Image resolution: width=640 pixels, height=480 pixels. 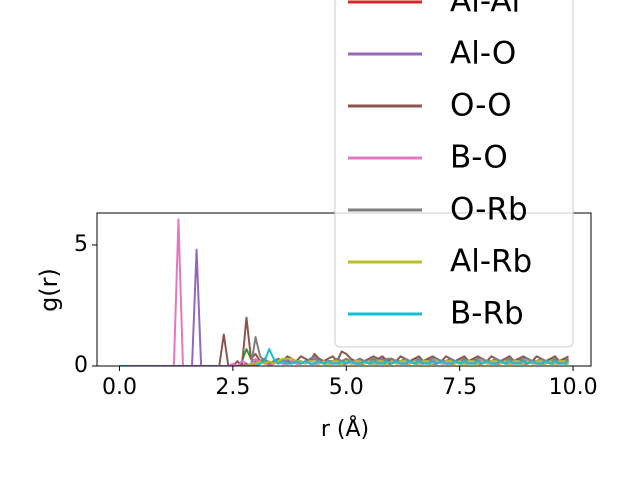 I want to click on y-tick-label: 5, so click(x=81, y=244).